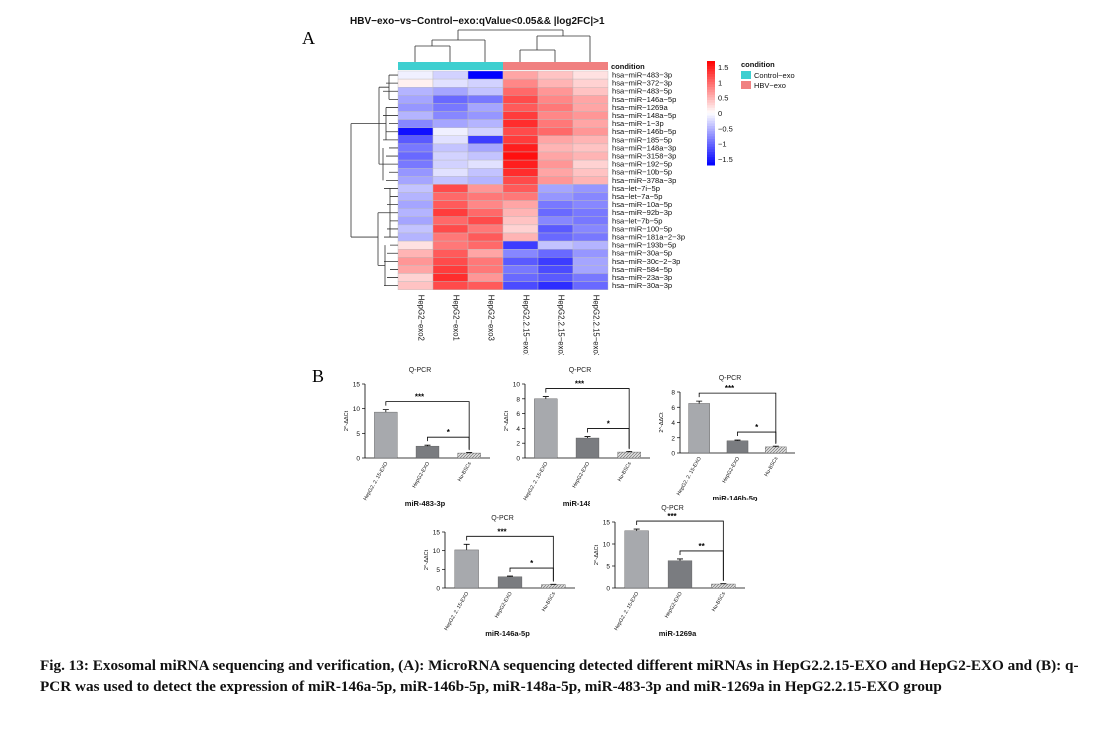  I want to click on y-tick-label: 5, so click(608, 567).